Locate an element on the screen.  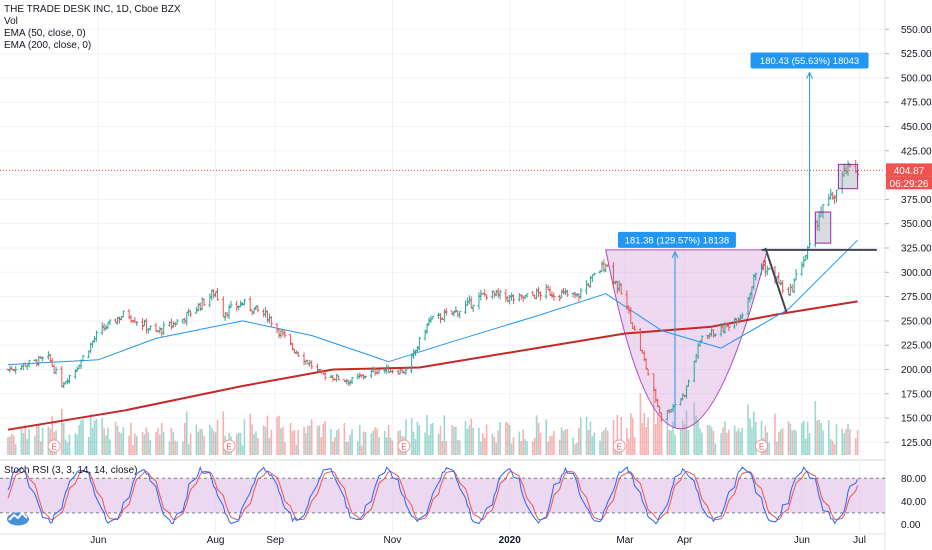
price-tick-label: 475.00 is located at coordinates (916, 103).